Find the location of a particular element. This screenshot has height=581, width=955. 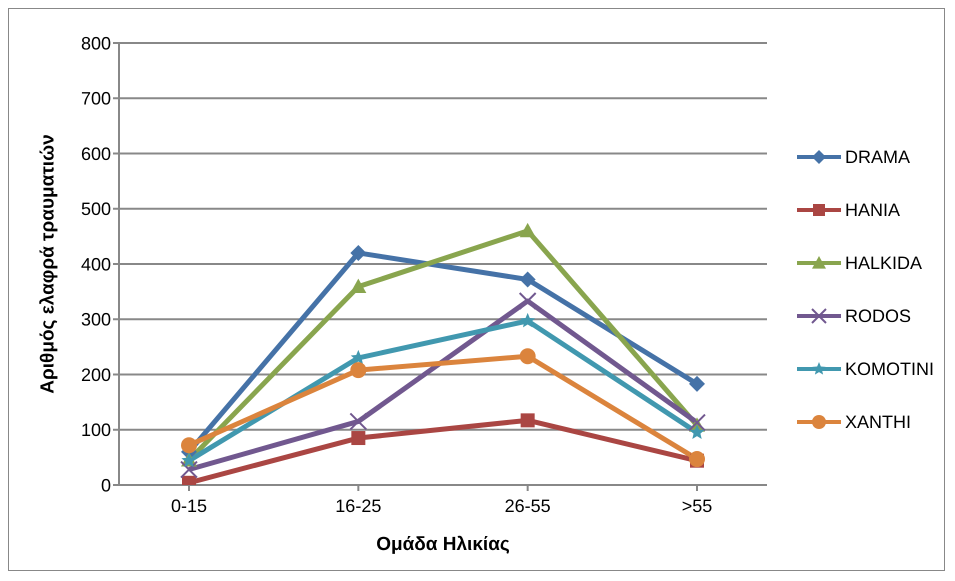

y-tick-label: 400 is located at coordinates (95, 264).